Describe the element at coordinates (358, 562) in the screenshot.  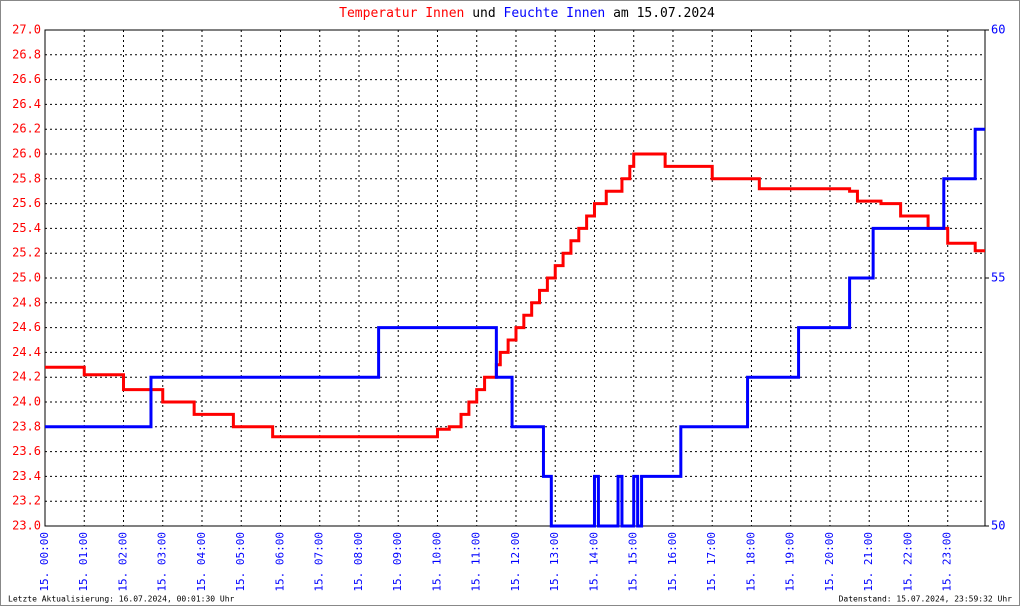
I see `x-tick-label: 15. 08:00` at that location.